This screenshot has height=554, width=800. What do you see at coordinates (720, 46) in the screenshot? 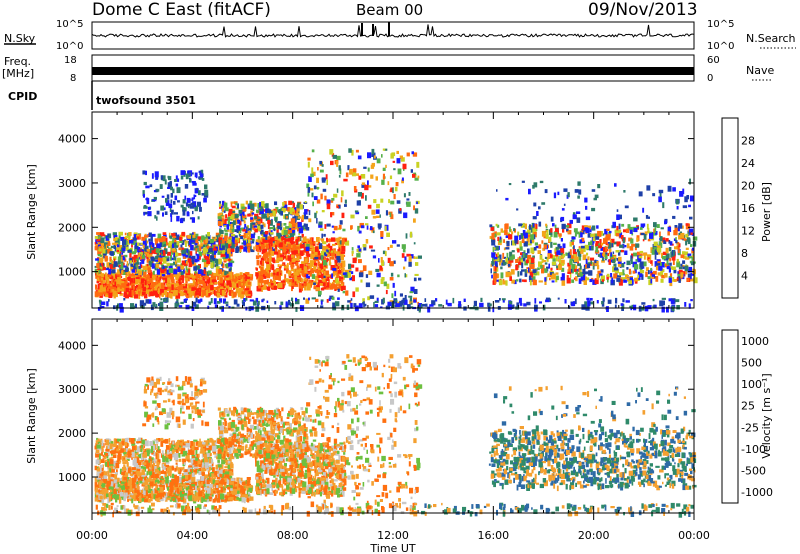
I see `nsearch-tick-bottom: 10^0` at bounding box center [720, 46].